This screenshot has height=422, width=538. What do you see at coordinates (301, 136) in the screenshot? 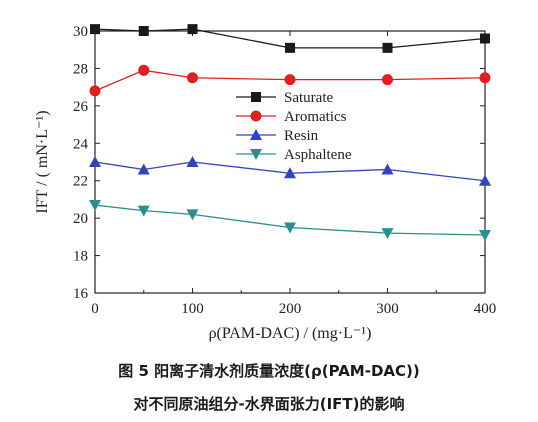
I see `legend-label: Resin` at bounding box center [301, 136].